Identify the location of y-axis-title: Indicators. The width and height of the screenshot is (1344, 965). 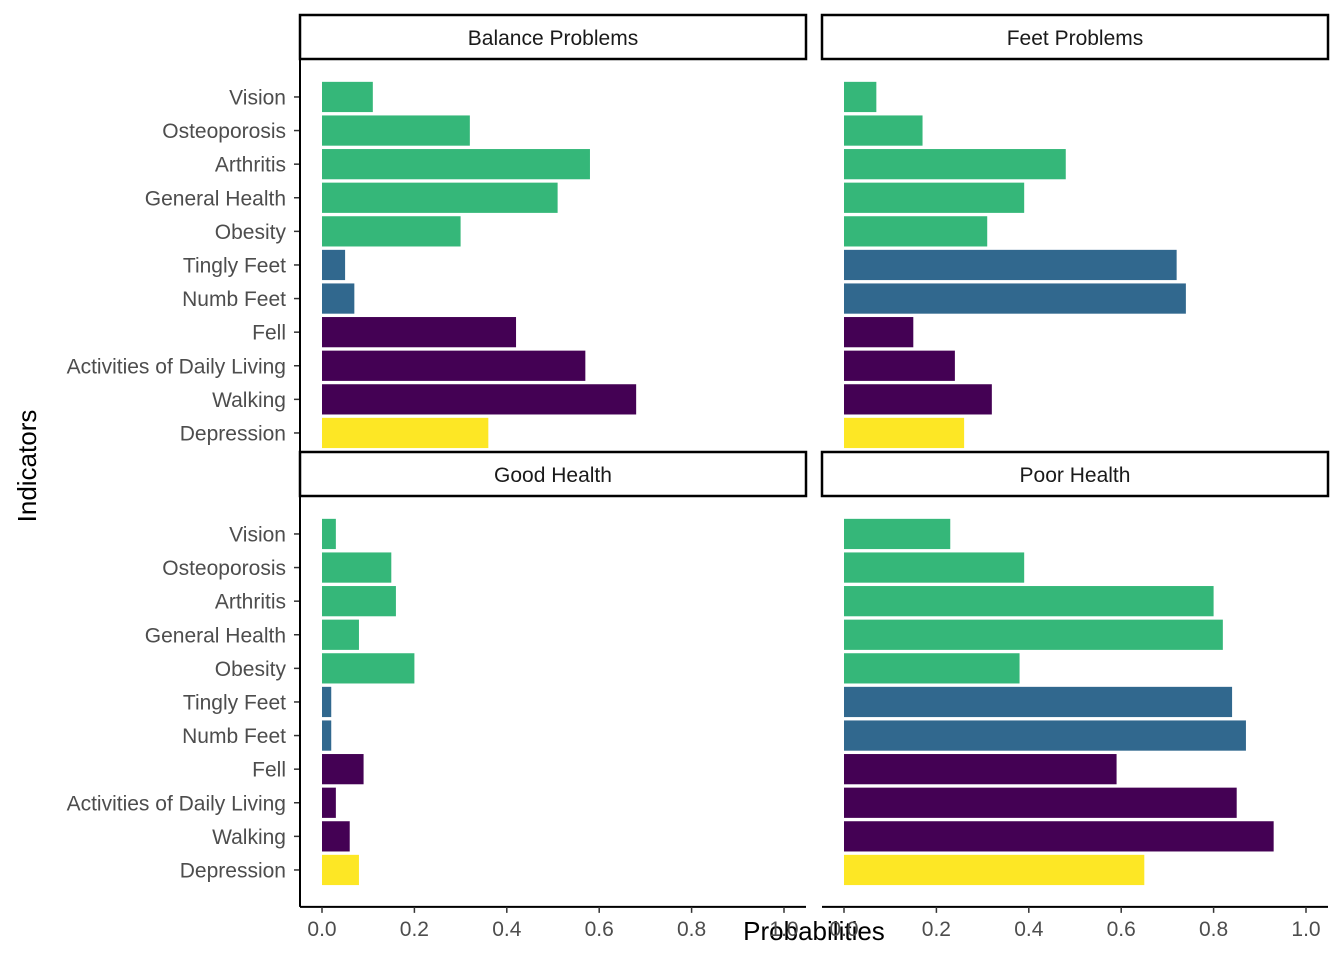
(27, 466).